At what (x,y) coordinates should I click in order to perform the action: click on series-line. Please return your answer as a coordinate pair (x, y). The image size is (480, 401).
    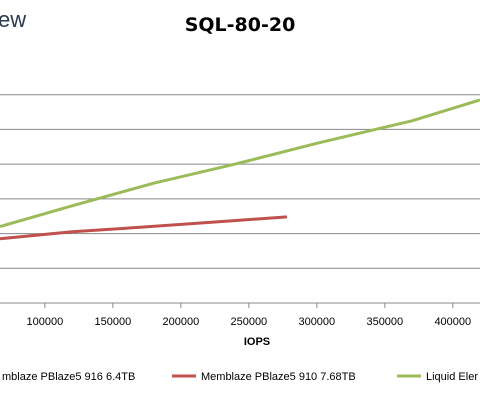
    Looking at the image, I should click on (144, 228).